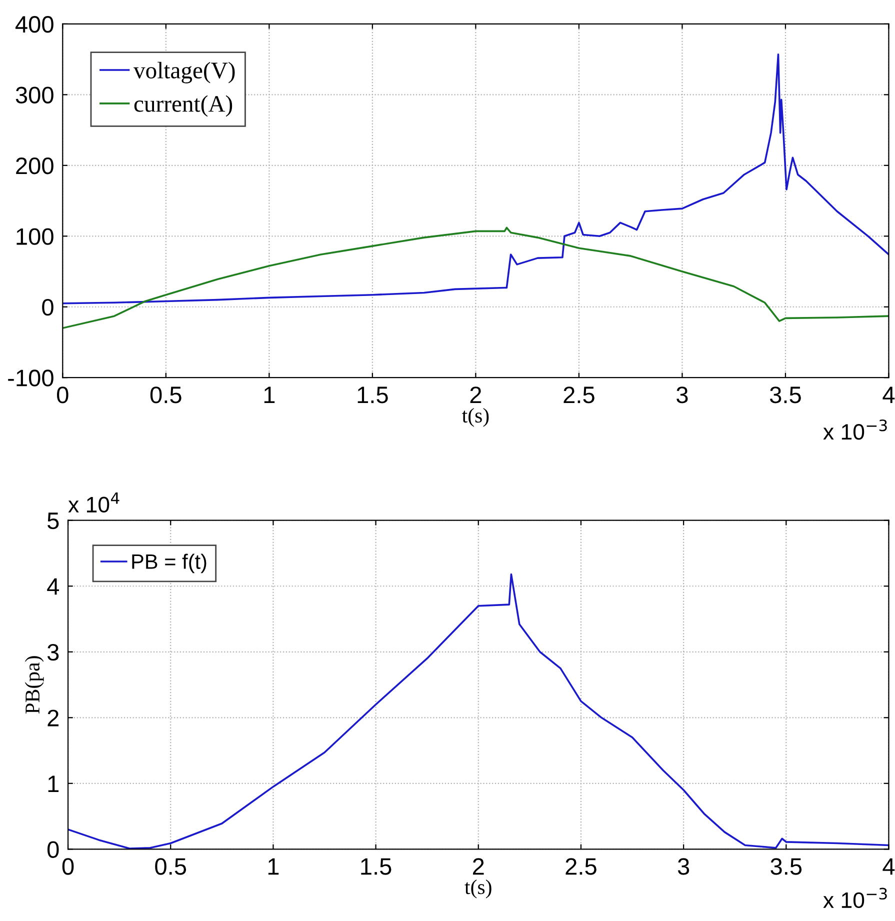 This screenshot has width=895, height=921. Describe the element at coordinates (34, 685) in the screenshot. I see `y-axis-title: PB(pa)` at that location.